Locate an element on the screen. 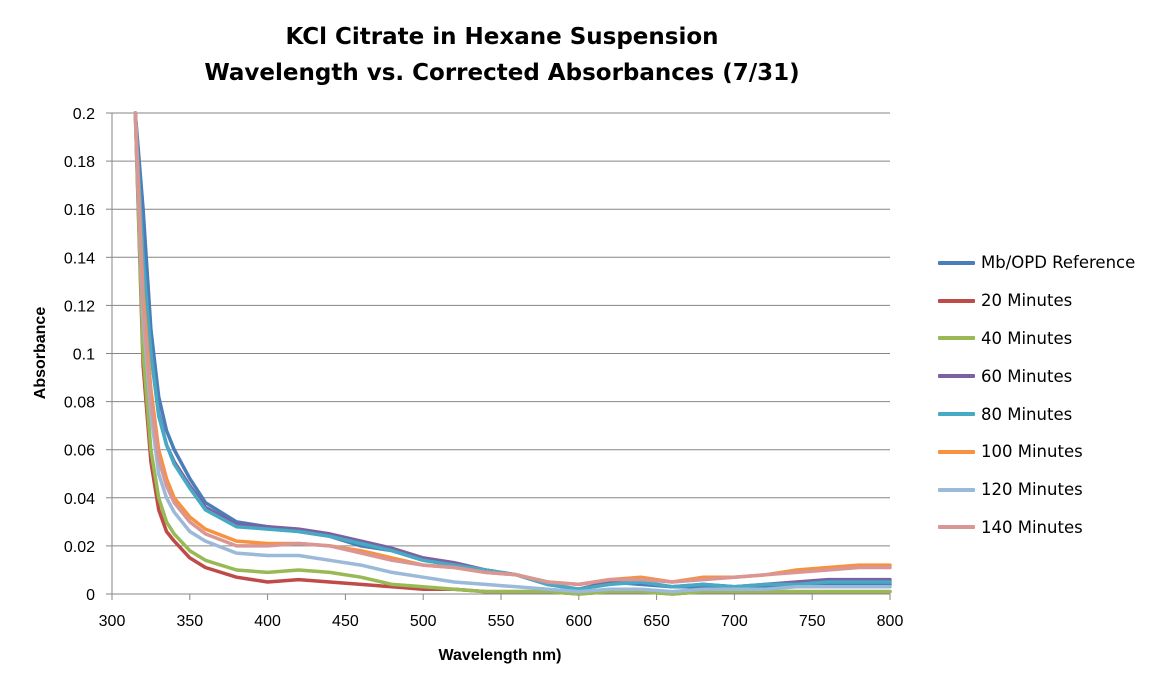 The height and width of the screenshot is (690, 1168). legend-item: Mb/OPD Reference is located at coordinates (1036, 263).